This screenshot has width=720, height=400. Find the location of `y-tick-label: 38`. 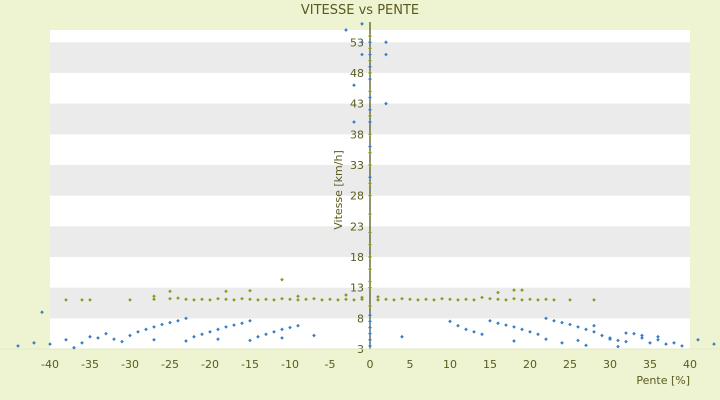

y-tick-label: 38 is located at coordinates (357, 134).